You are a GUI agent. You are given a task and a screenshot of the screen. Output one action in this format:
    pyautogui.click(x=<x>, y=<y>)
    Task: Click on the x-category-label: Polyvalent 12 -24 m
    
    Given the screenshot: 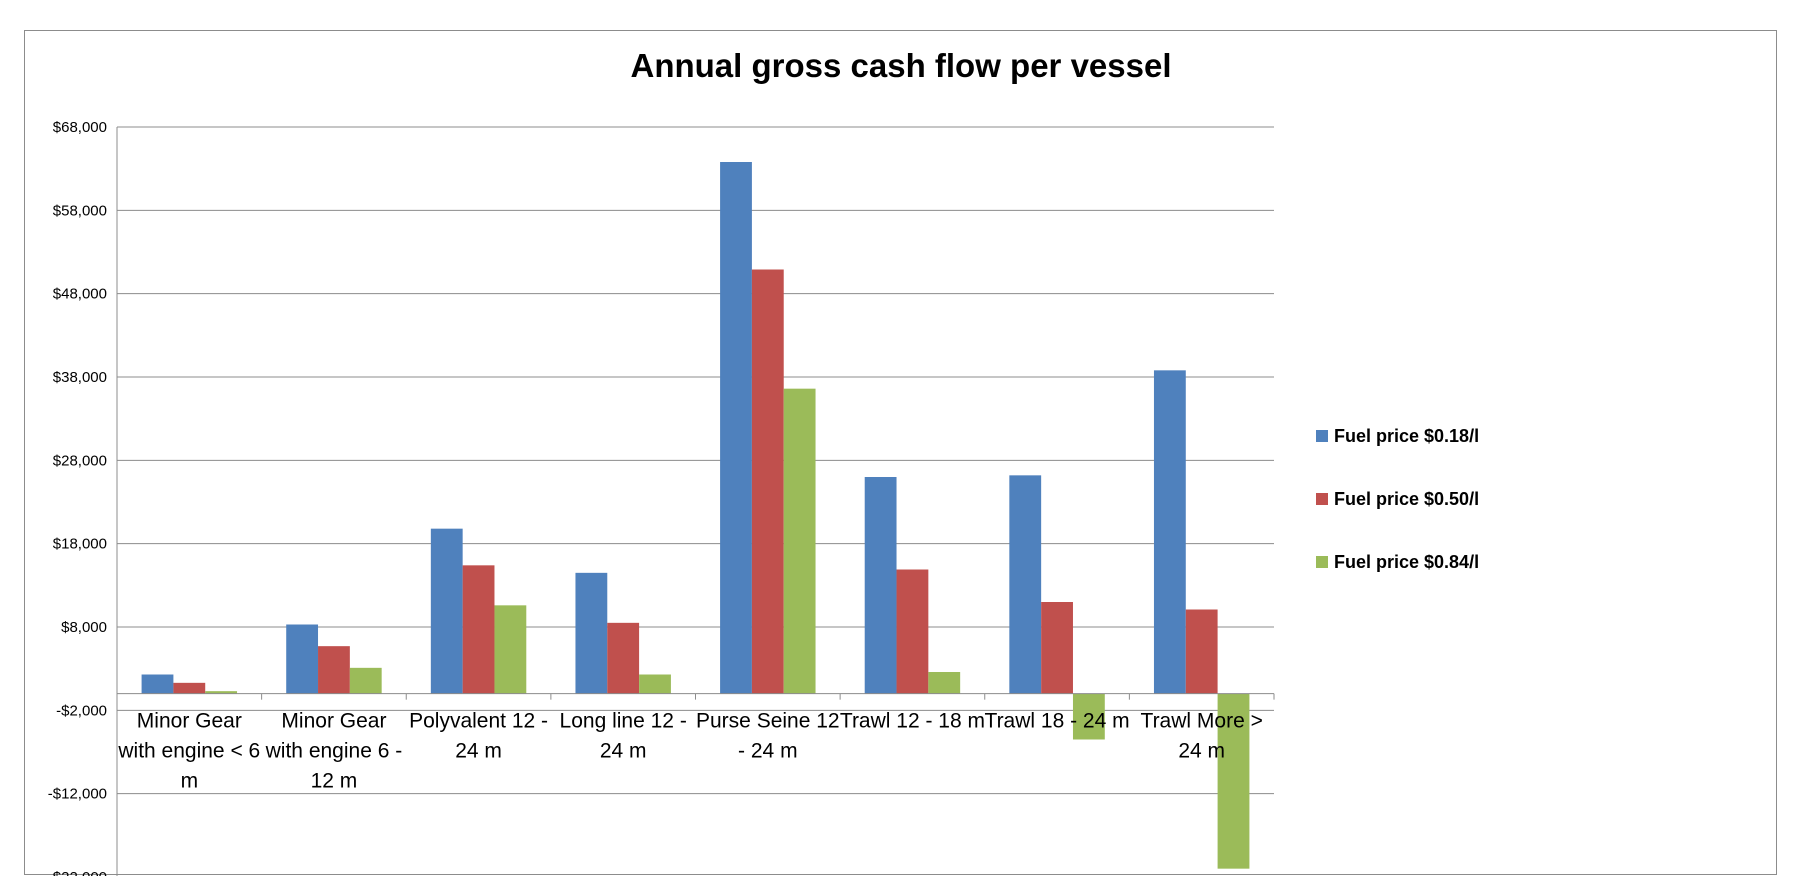 What is the action you would take?
    pyautogui.click(x=478, y=736)
    